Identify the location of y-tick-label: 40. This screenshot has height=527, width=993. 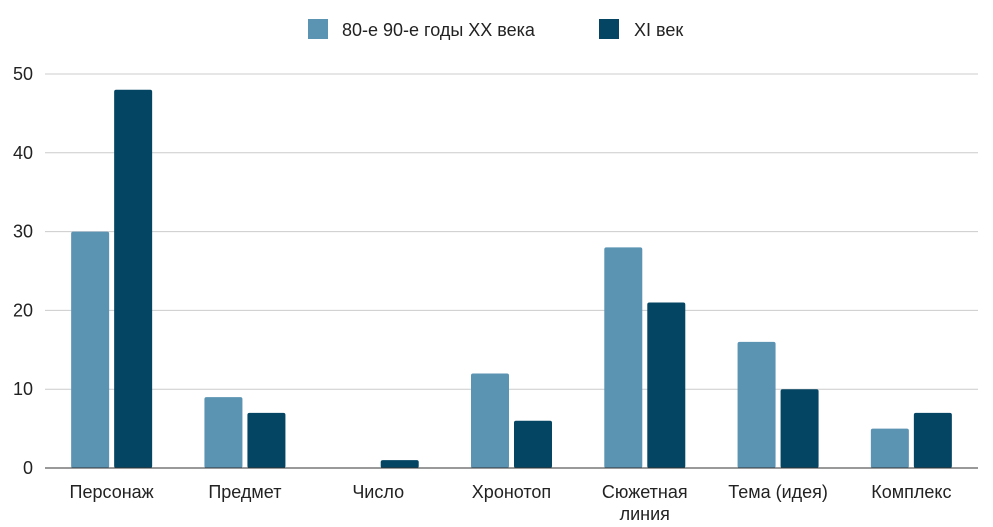
(23, 153).